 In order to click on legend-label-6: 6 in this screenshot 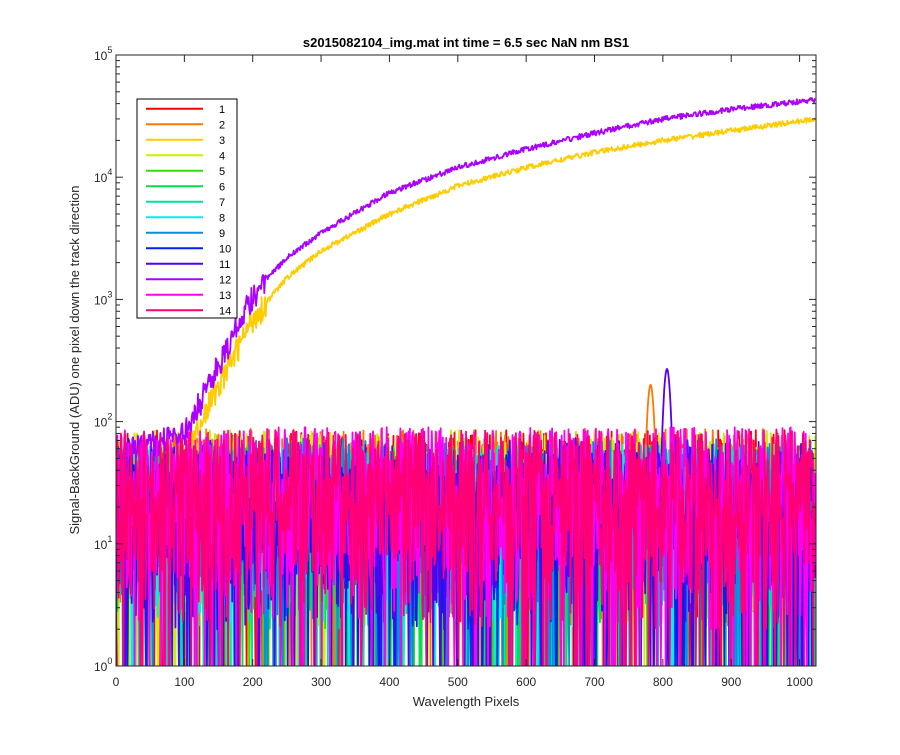, I will do `click(222, 187)`.